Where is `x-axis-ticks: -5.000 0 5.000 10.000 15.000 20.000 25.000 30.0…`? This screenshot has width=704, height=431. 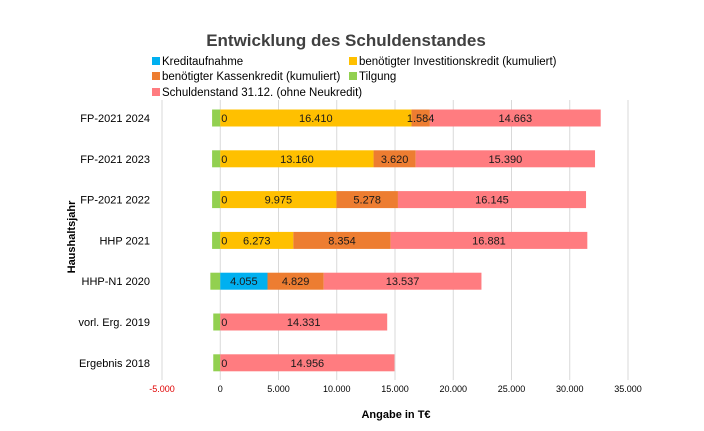
x-axis-ticks: -5.000 0 5.000 10.000 15.000 20.000 25.000 30.0… is located at coordinates (395, 389).